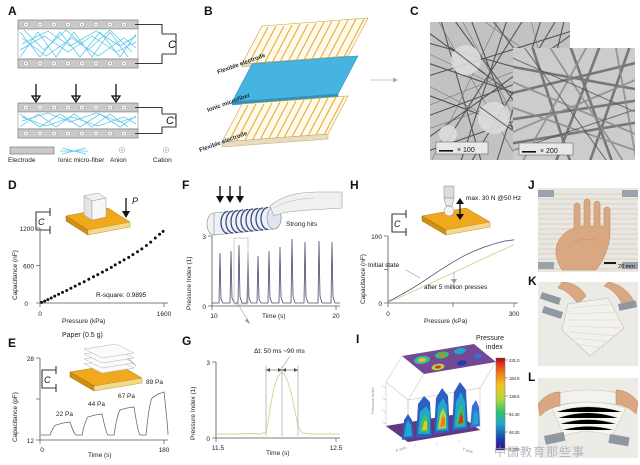  Describe the element at coordinates (241, 271) in the screenshot. I see `panel-f-selection-box` at that location.